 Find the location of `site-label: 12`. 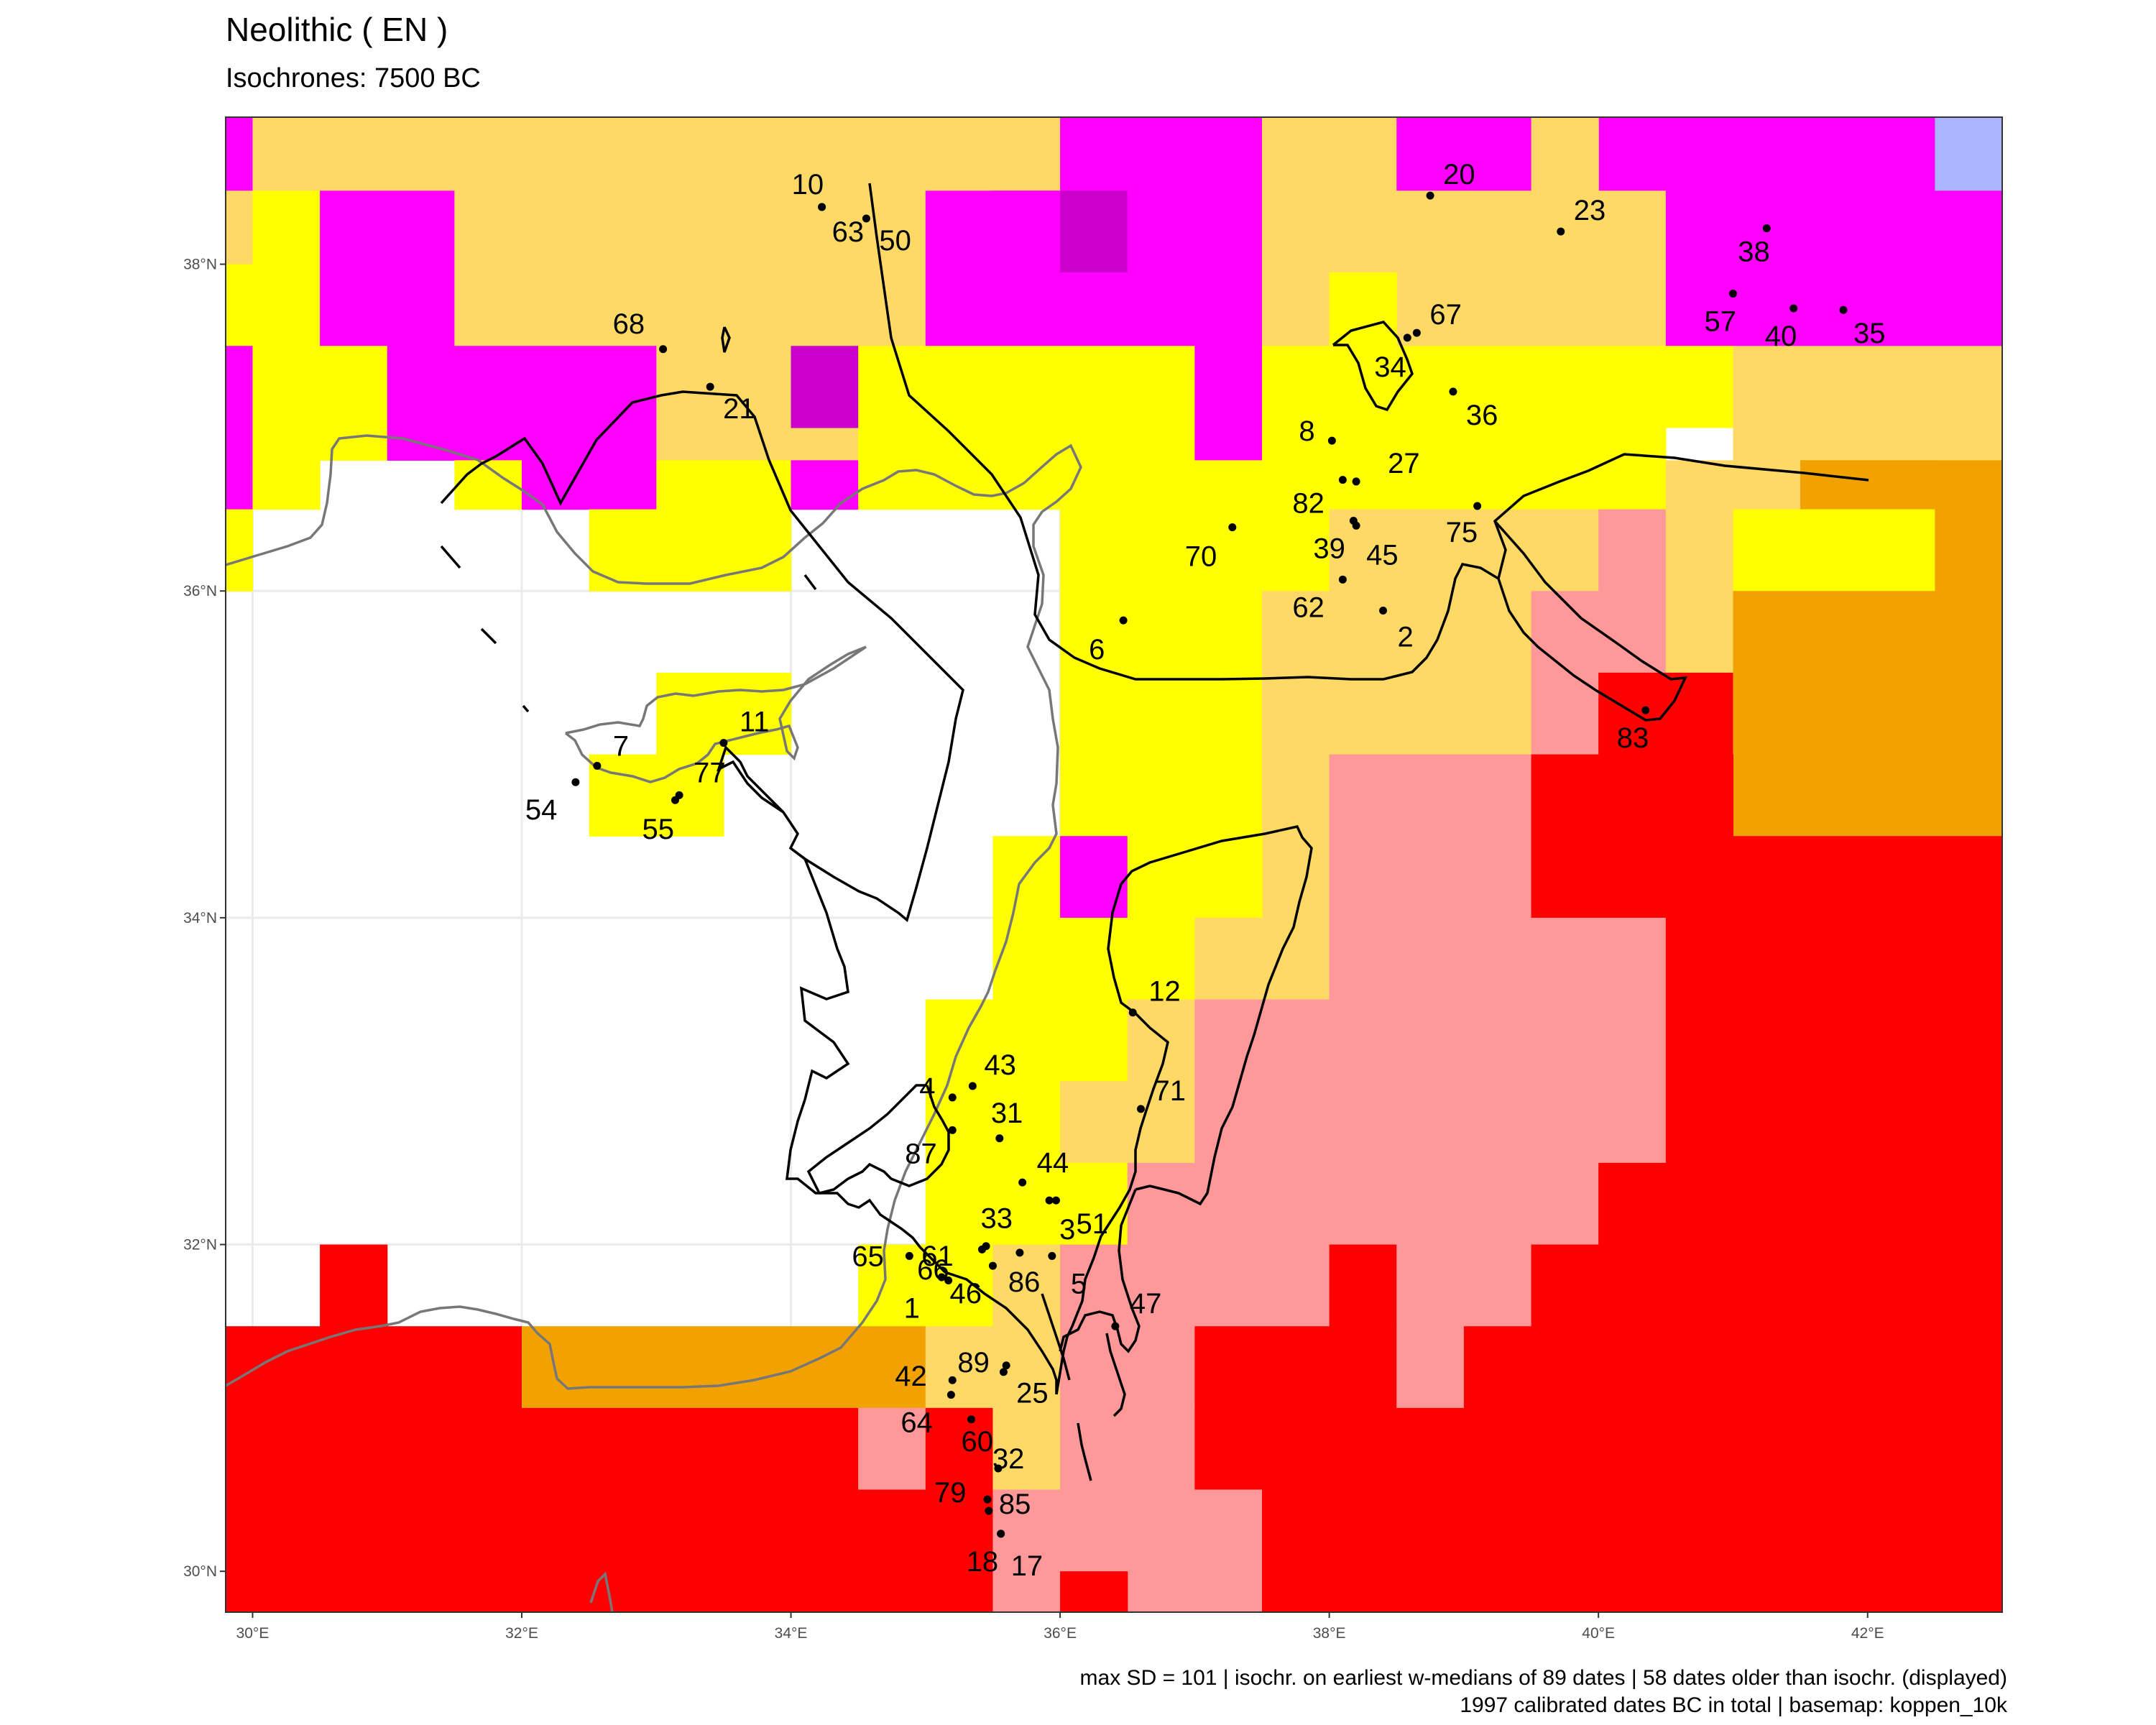

site-label: 12 is located at coordinates (1164, 992).